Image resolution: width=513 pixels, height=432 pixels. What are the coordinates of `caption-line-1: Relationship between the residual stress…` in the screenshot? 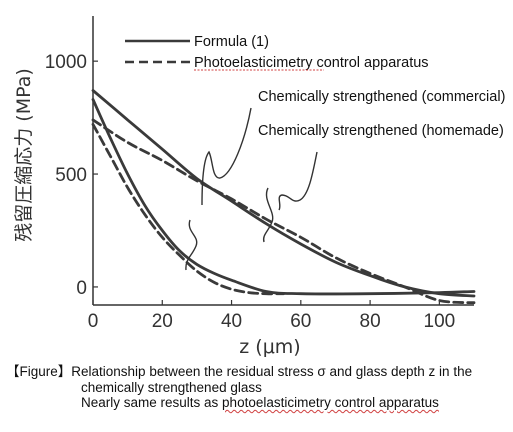 It's located at (272, 371).